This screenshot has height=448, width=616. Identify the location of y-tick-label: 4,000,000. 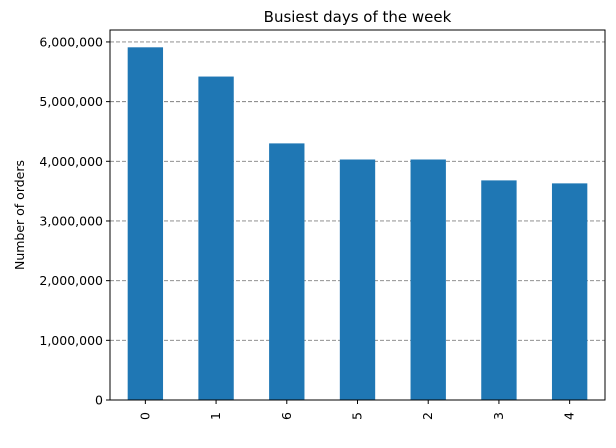
(71, 161).